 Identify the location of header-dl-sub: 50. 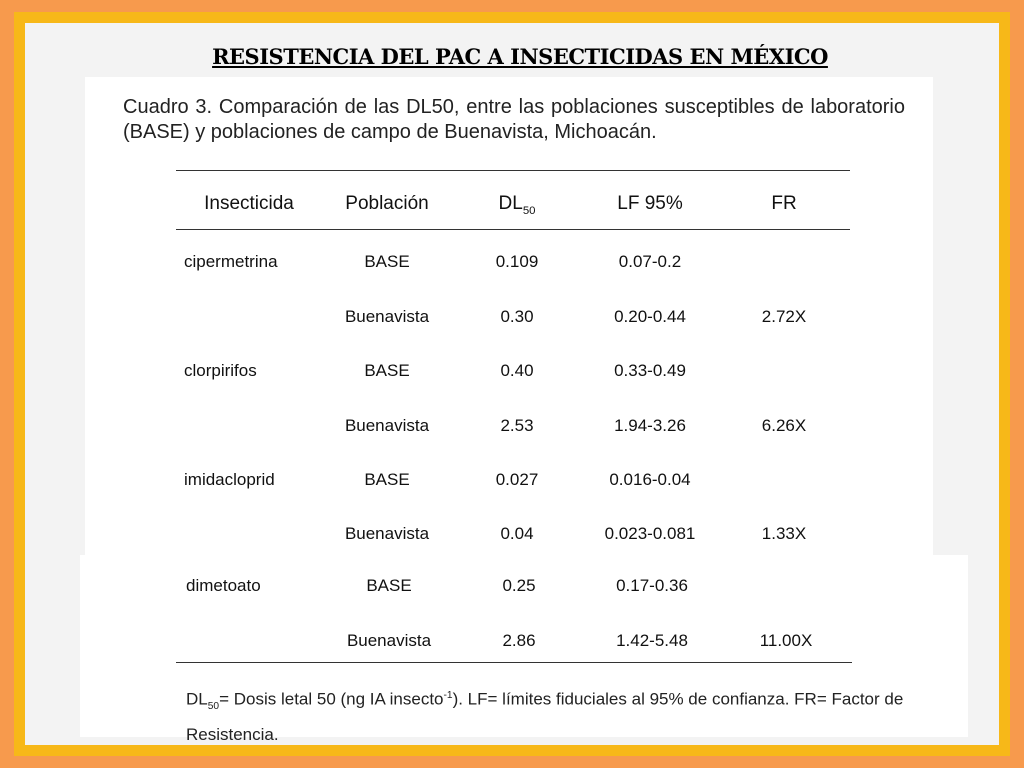
(529, 210).